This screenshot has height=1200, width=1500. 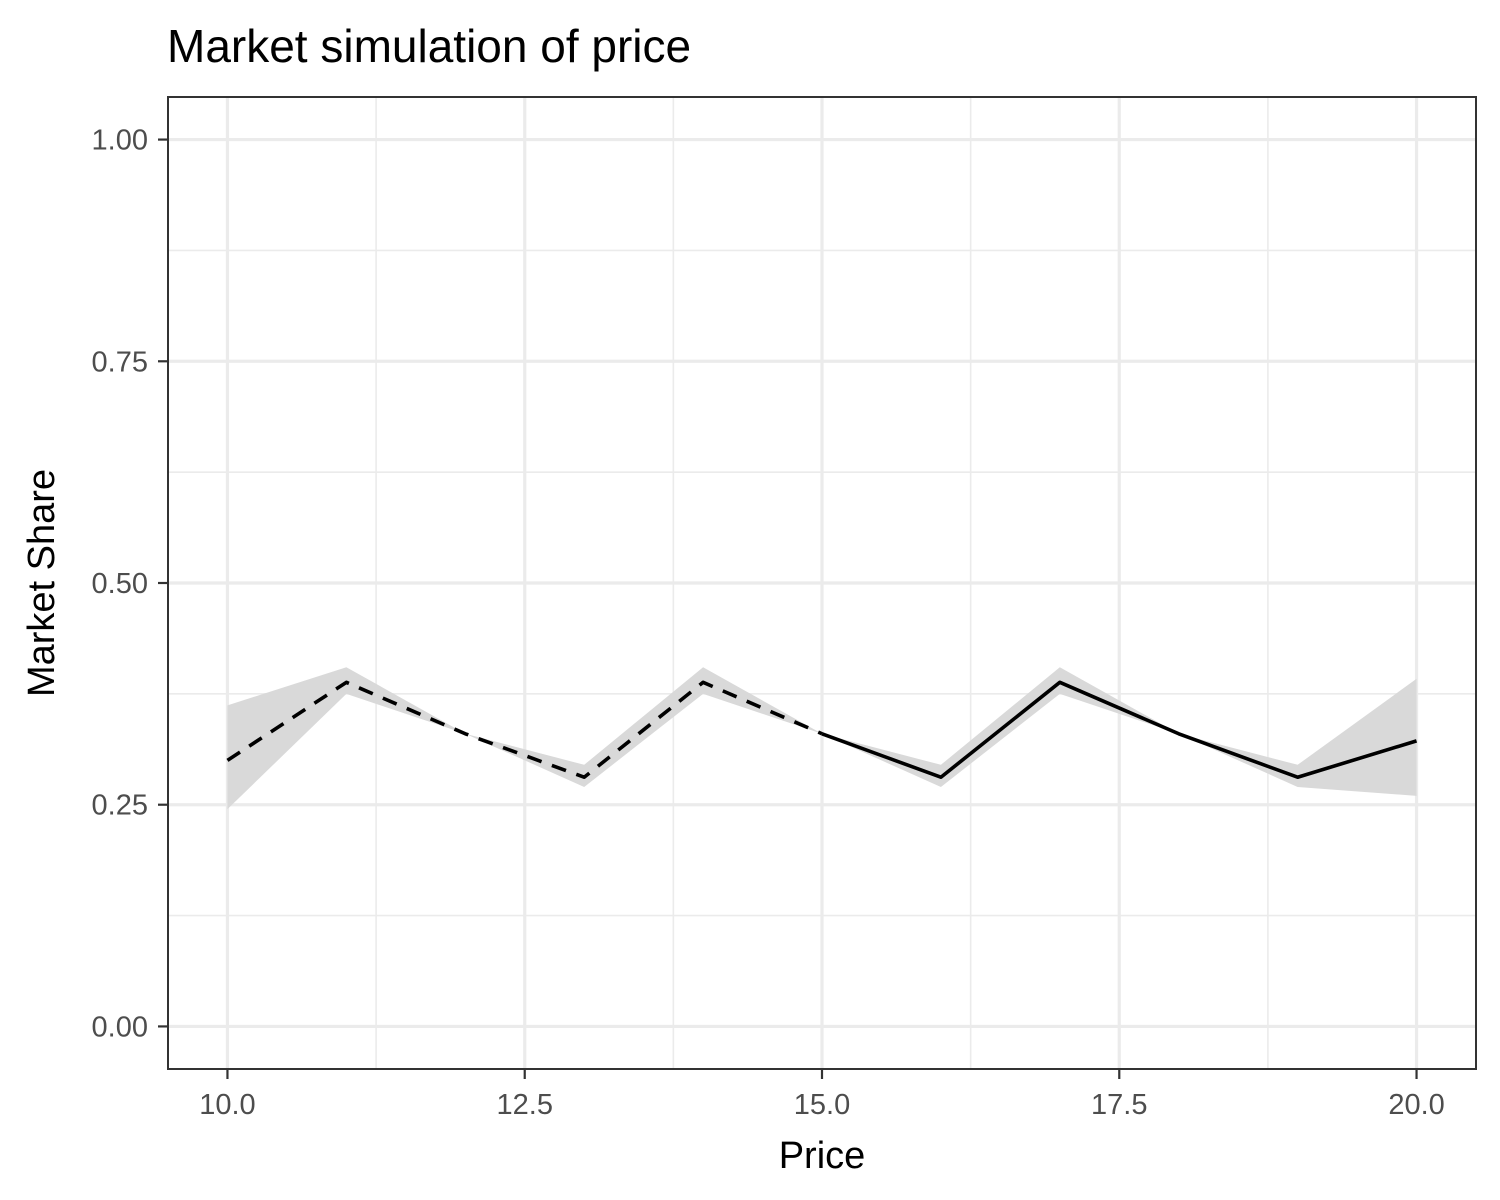 I want to click on confidence-ribbon-group, so click(x=822, y=738).